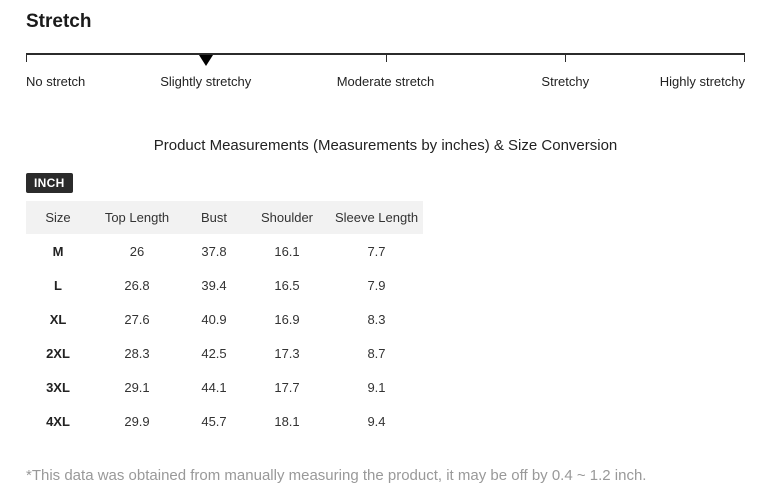 This screenshot has height=500, width=768. Describe the element at coordinates (214, 387) in the screenshot. I see `bust-value: 44.1` at that location.